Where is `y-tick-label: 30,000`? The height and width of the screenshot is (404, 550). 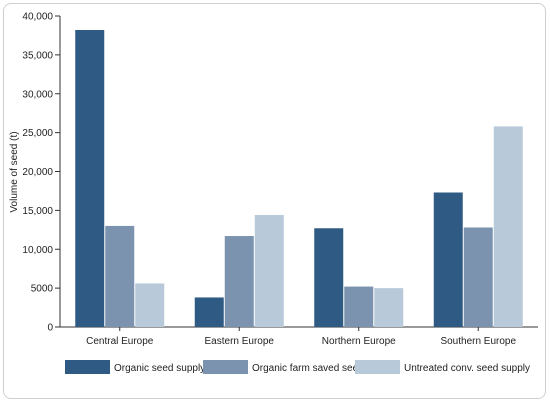
y-tick-label: 30,000 is located at coordinates (37, 94).